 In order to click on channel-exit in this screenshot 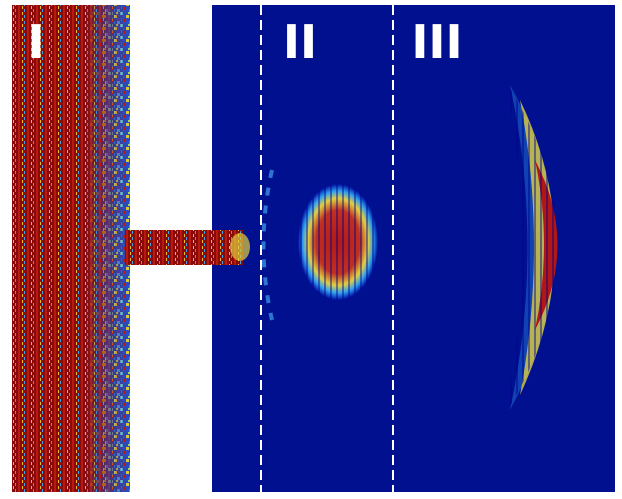, I will do `click(240, 247)`.